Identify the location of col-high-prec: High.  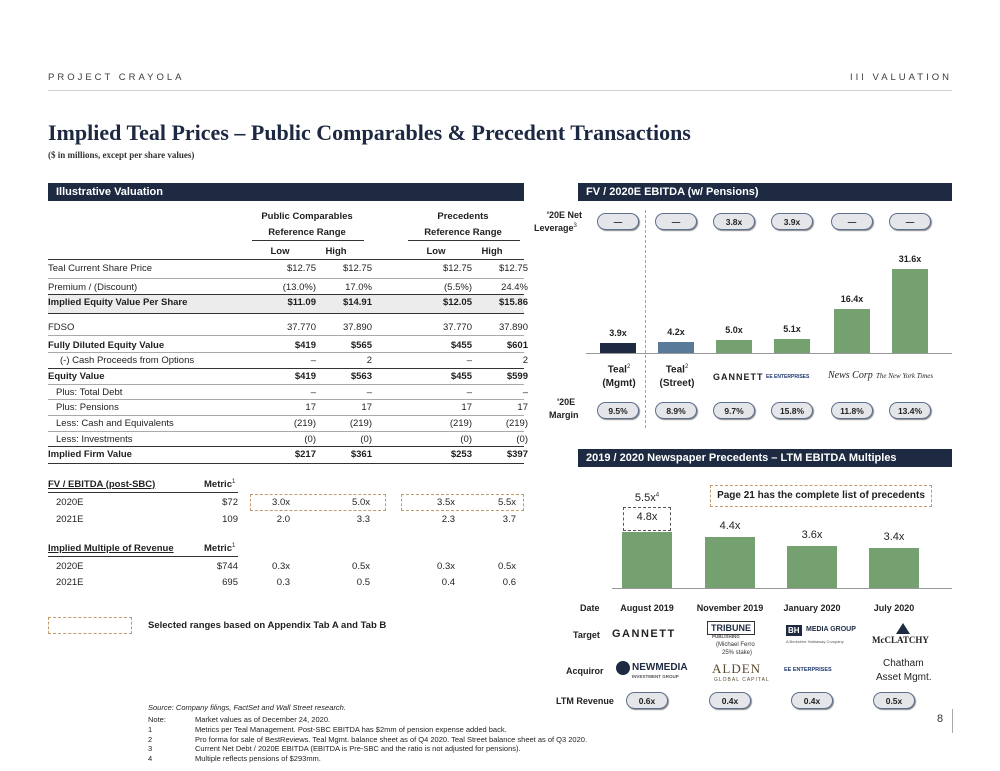
(492, 251).